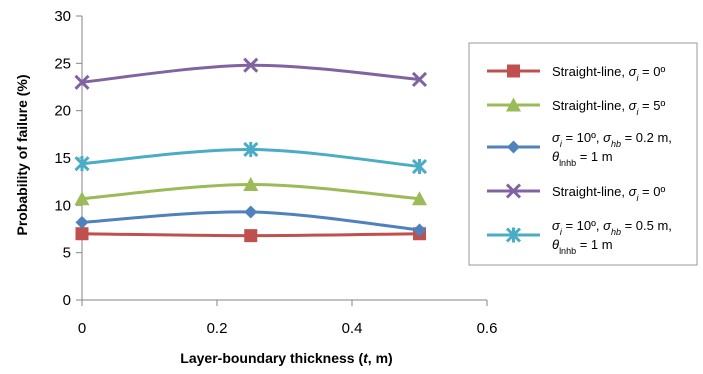  Describe the element at coordinates (62, 16) in the screenshot. I see `y-tick-label: 30` at that location.